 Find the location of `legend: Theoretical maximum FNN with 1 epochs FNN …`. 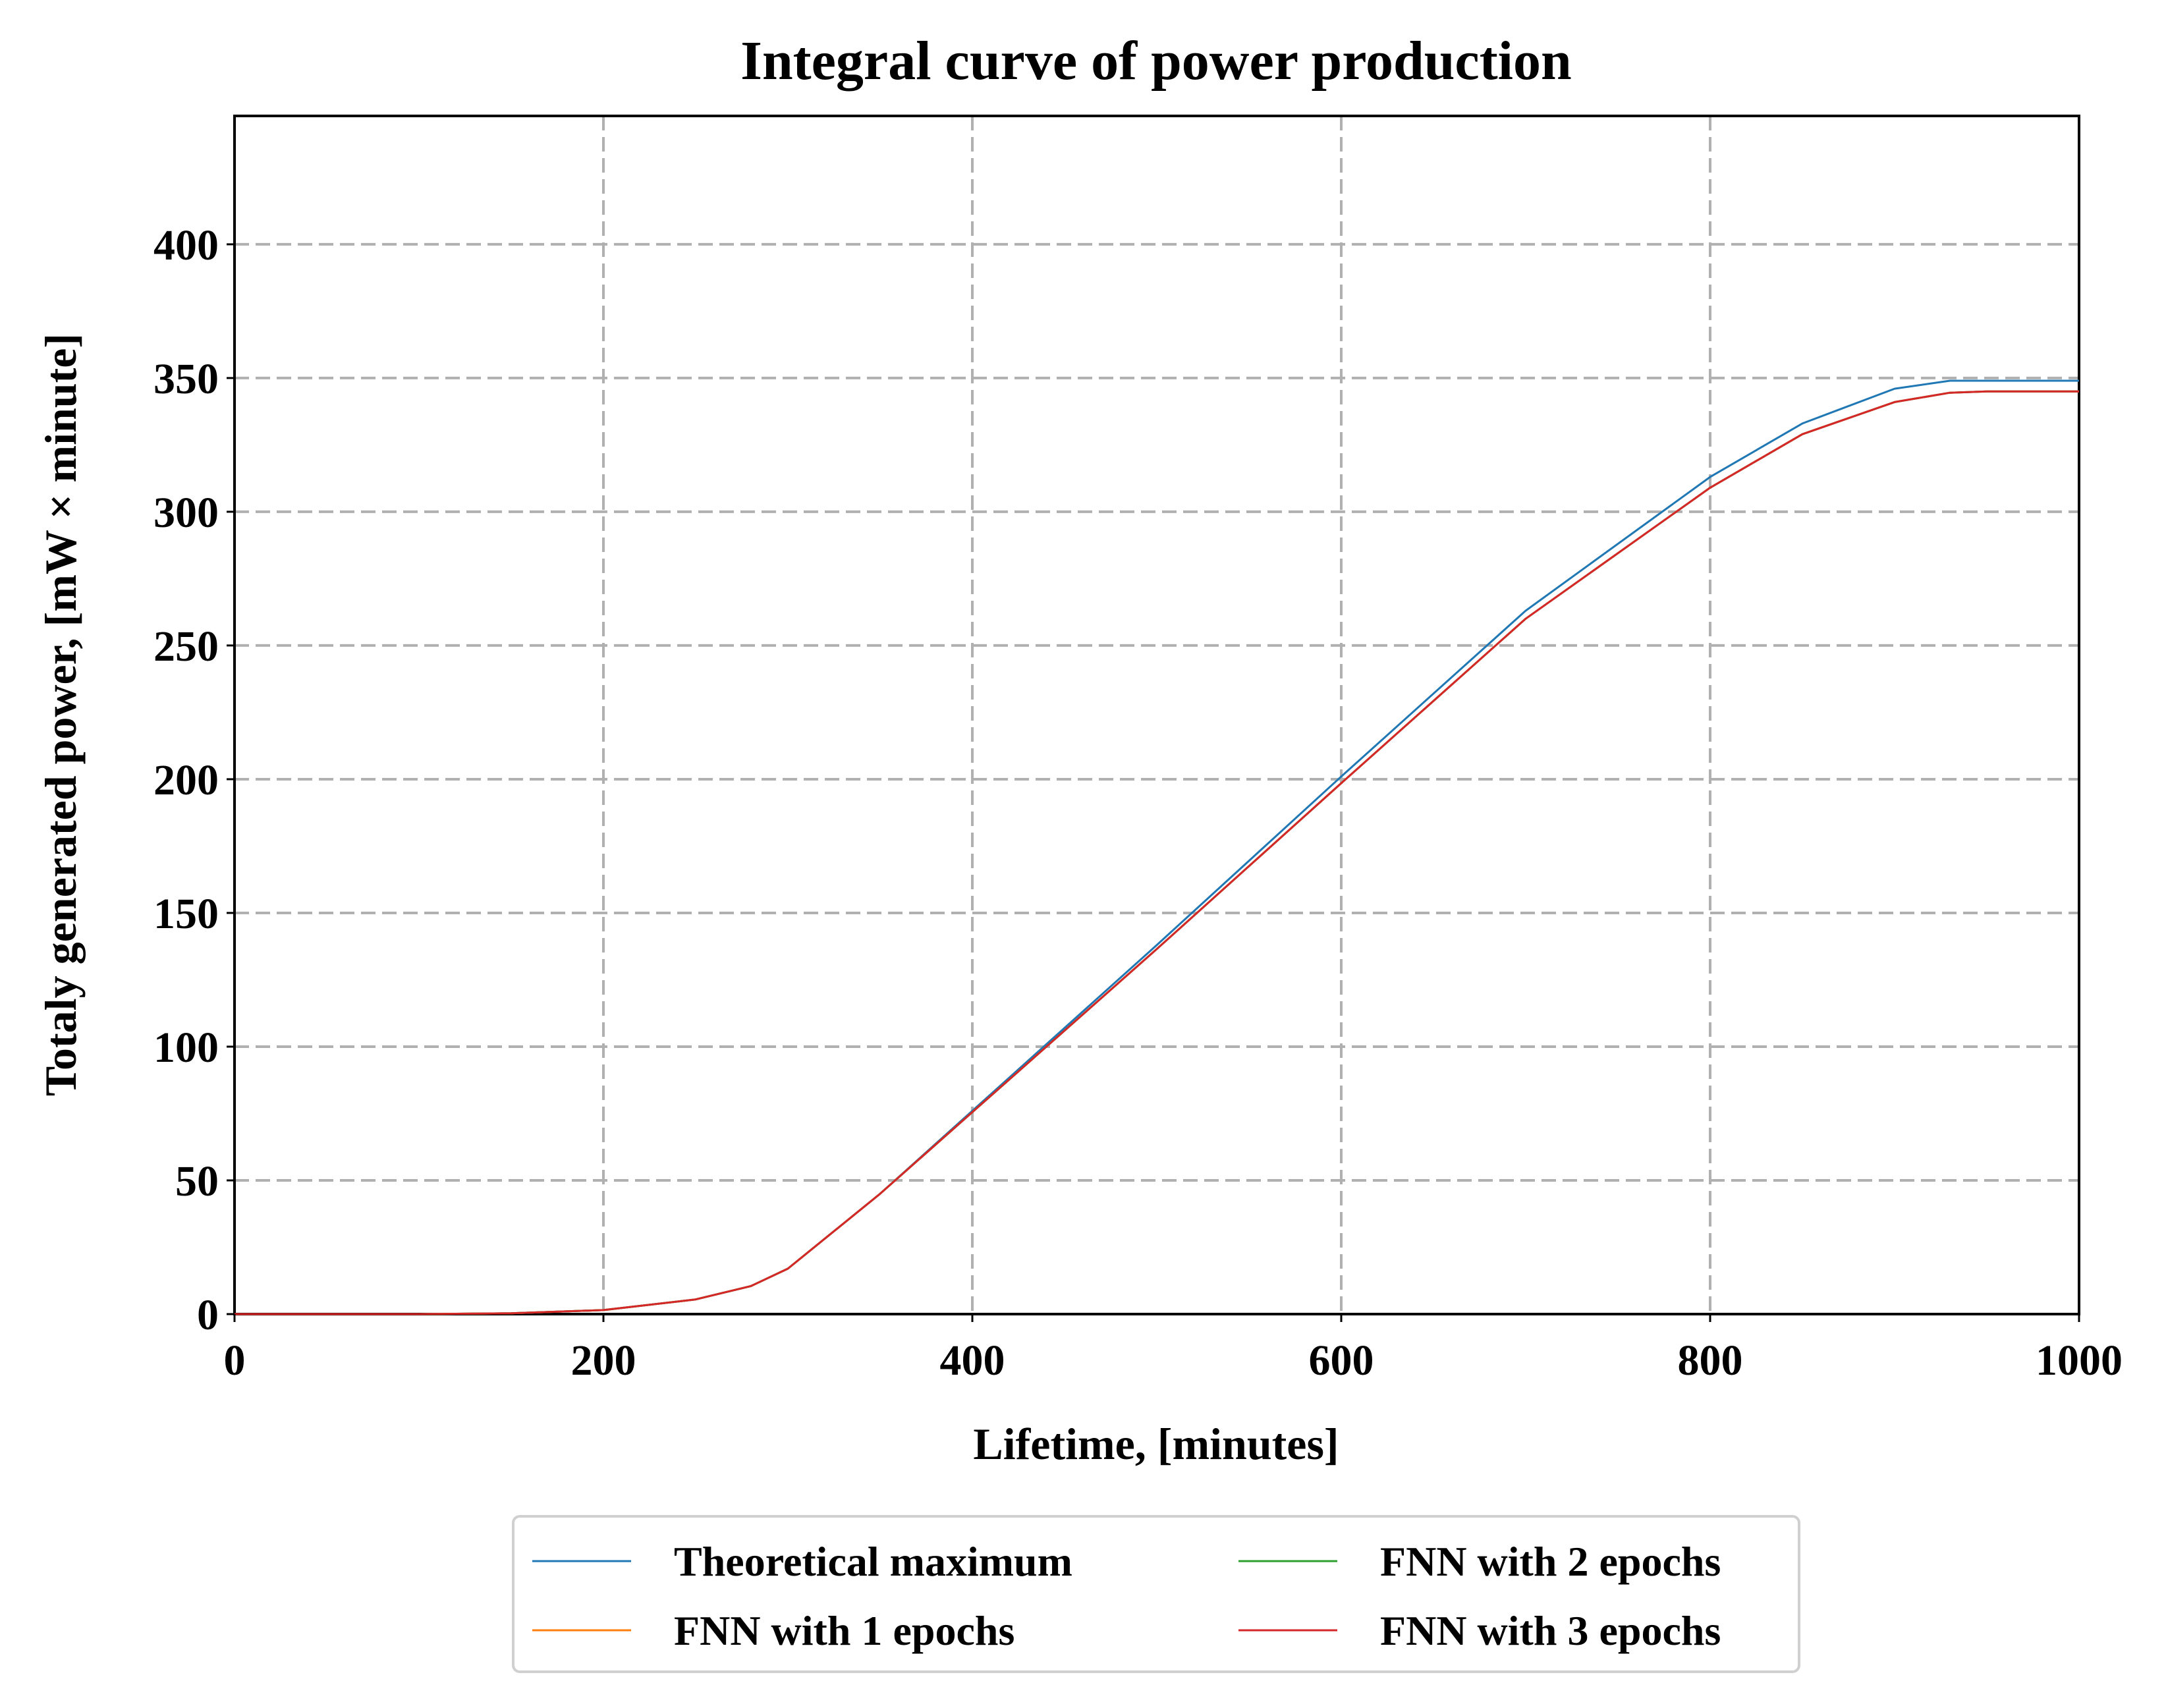

legend: Theoretical maximum FNN with 1 epochs FNN … is located at coordinates (1156, 1594).